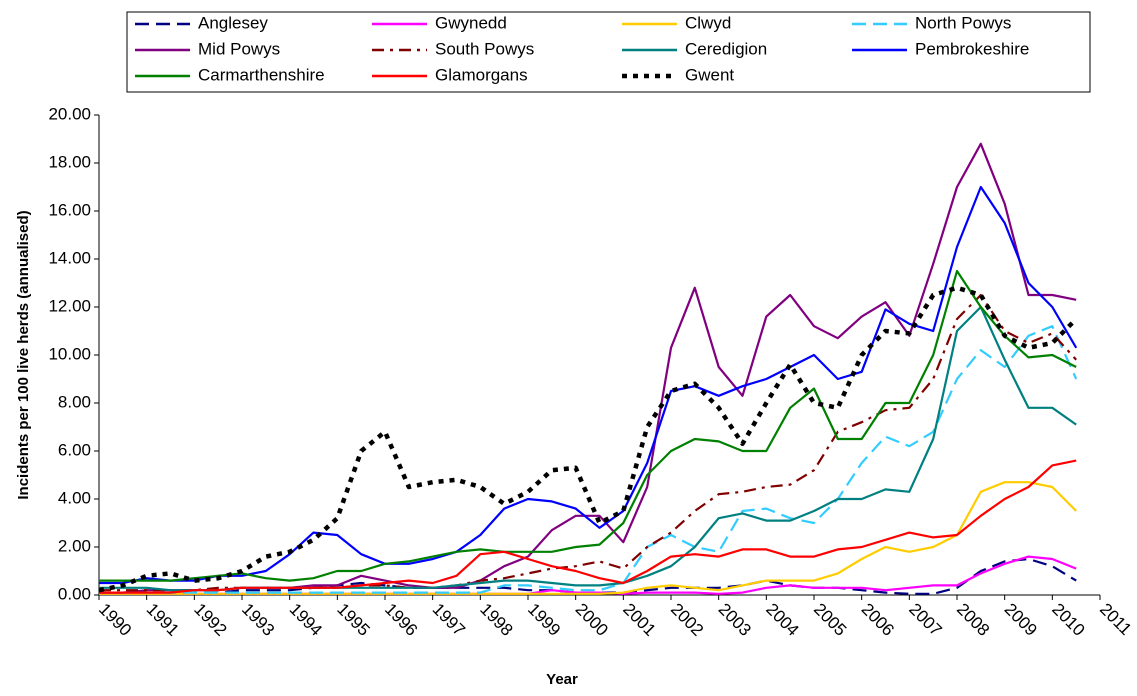 This screenshot has width=1137, height=696. What do you see at coordinates (496, 620) in the screenshot?
I see `x-tick-label: 1998` at bounding box center [496, 620].